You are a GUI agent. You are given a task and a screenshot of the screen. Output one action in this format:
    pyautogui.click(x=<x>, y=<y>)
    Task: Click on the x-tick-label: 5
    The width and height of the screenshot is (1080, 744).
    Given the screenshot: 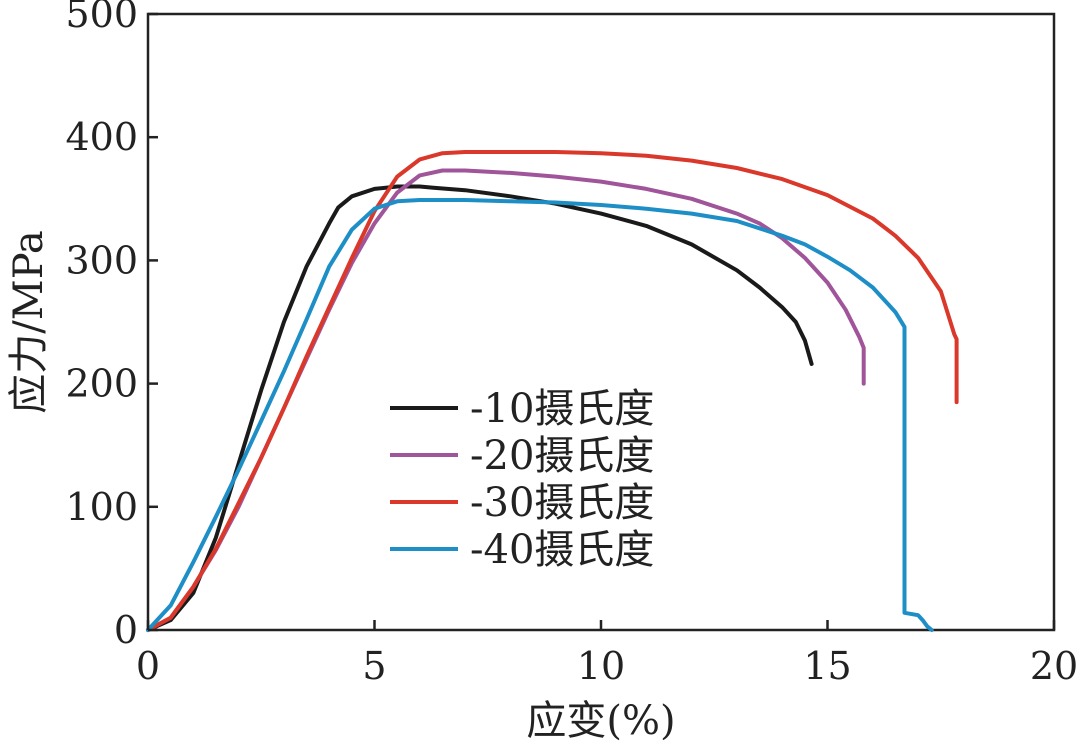 What is the action you would take?
    pyautogui.click(x=374, y=666)
    